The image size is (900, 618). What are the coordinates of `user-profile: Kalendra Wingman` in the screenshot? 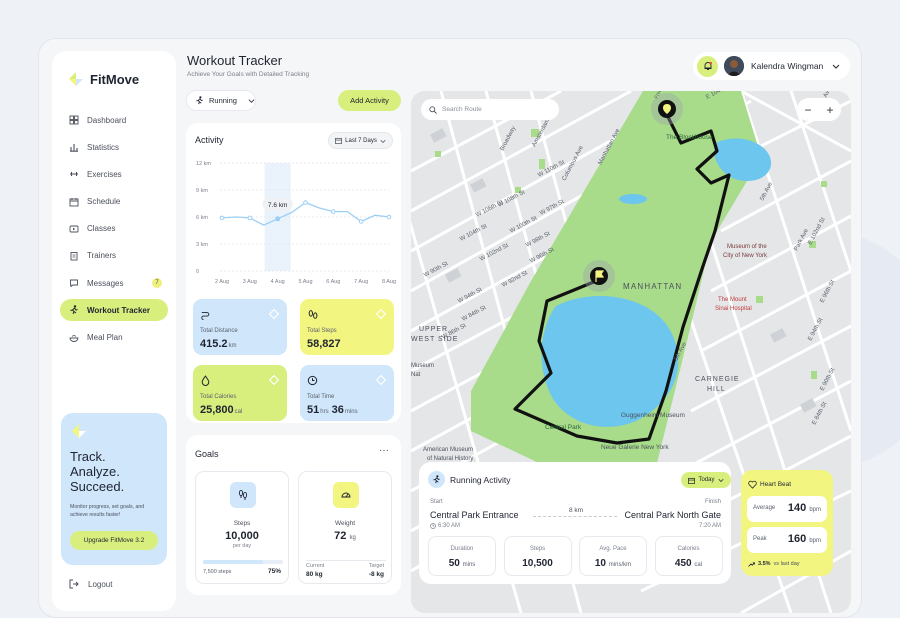 It's located at (771, 66).